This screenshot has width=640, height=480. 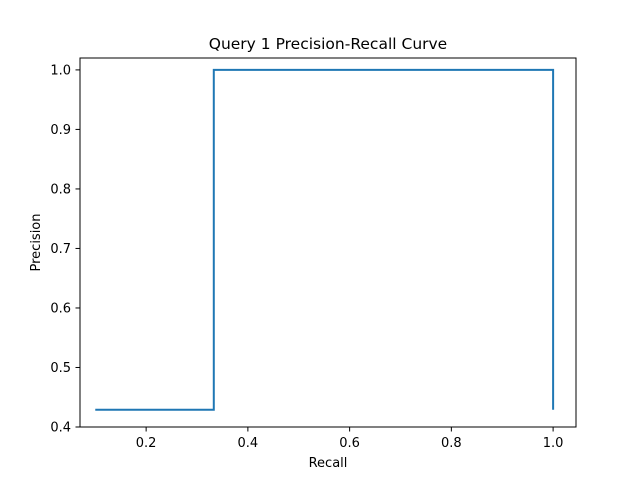 I want to click on y-axis-ticks: 0.4 0.5 0.6 0.7 0.8 0.9 1.0, so click(x=65, y=249).